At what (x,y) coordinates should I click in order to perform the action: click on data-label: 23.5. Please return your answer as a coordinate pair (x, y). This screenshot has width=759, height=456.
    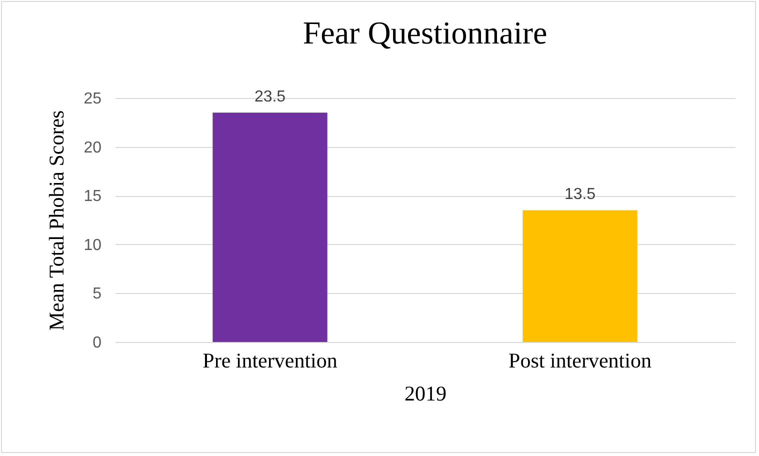
    Looking at the image, I should click on (270, 97).